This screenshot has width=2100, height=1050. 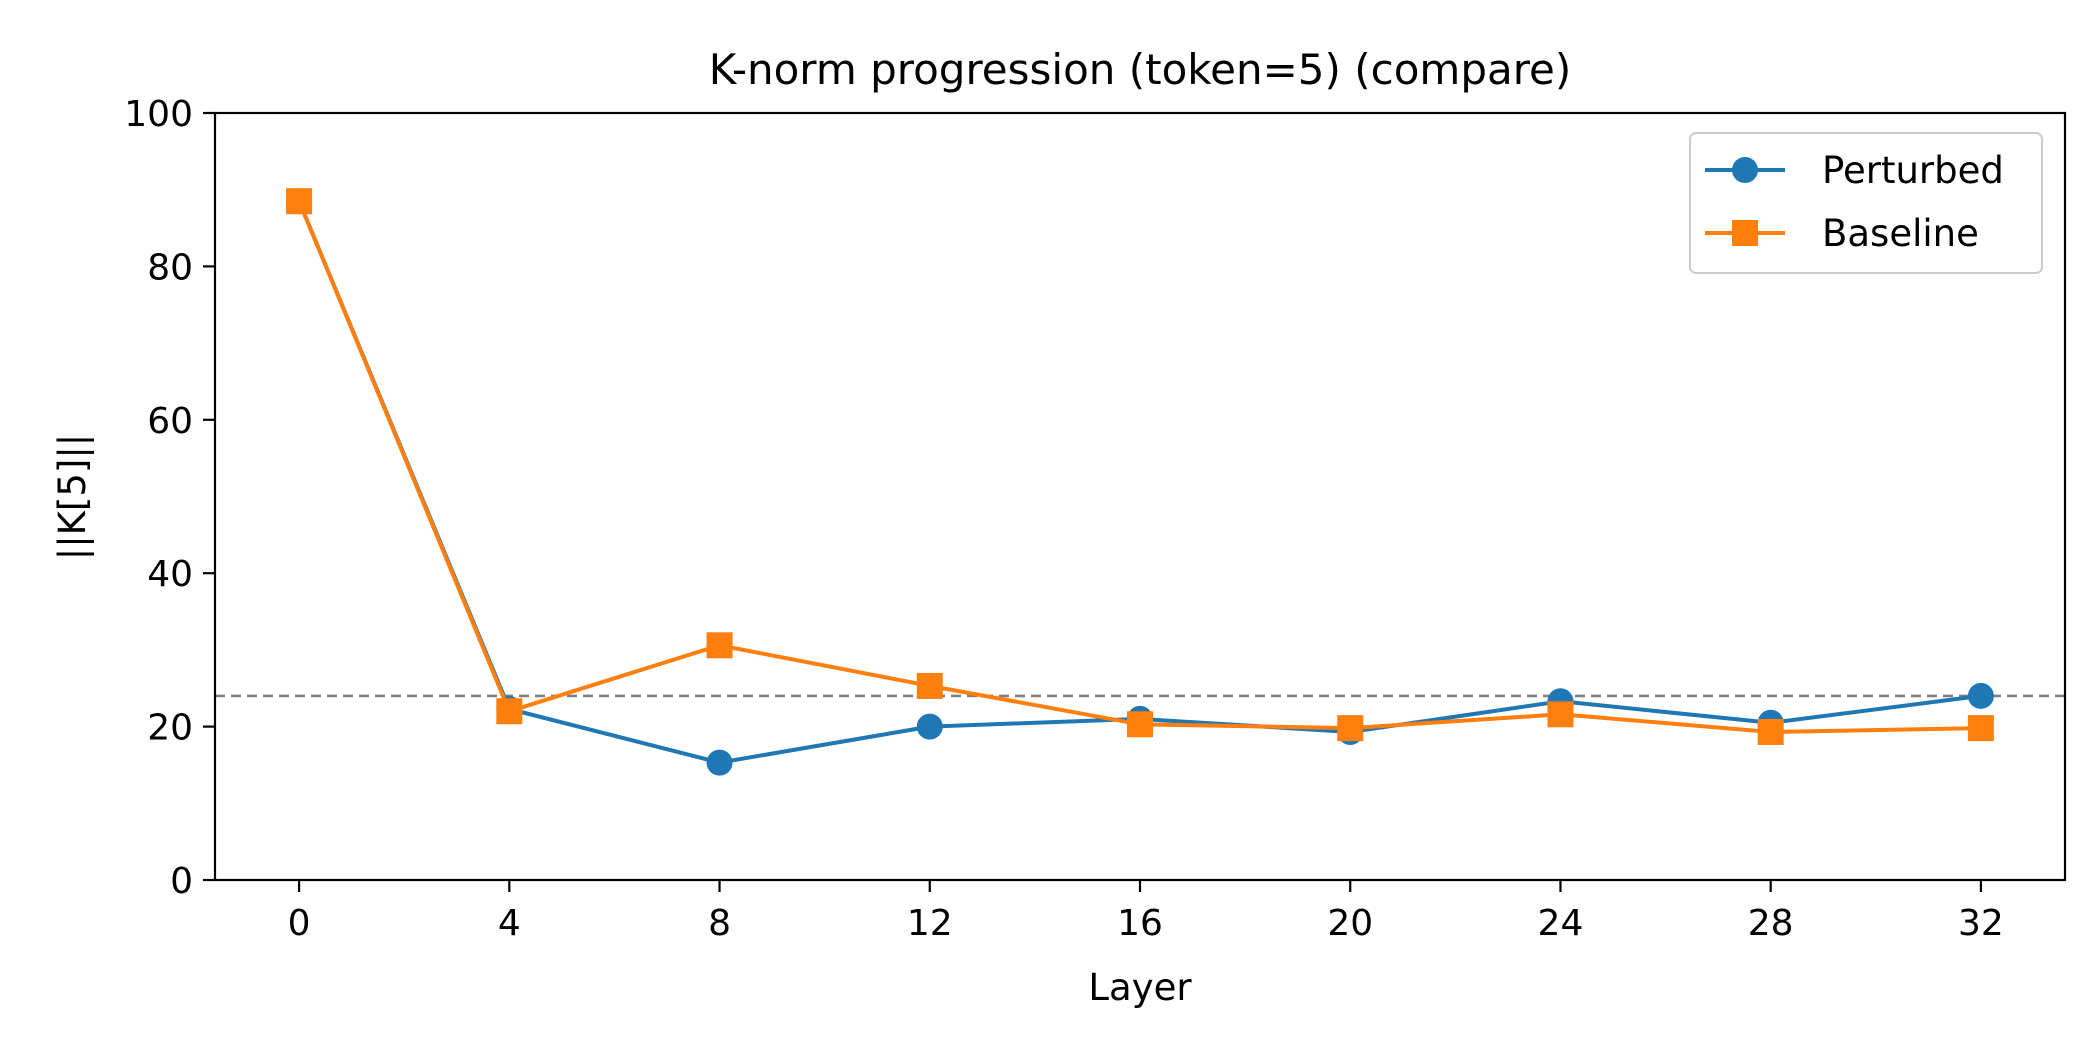 I want to click on y-tick-label: 80, so click(x=170, y=267).